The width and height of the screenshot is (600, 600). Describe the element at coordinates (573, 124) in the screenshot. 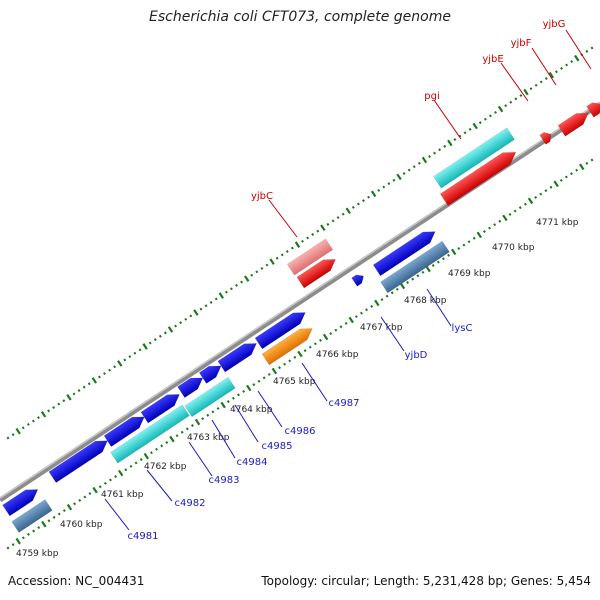

I see `gene-feature-yjbF` at that location.